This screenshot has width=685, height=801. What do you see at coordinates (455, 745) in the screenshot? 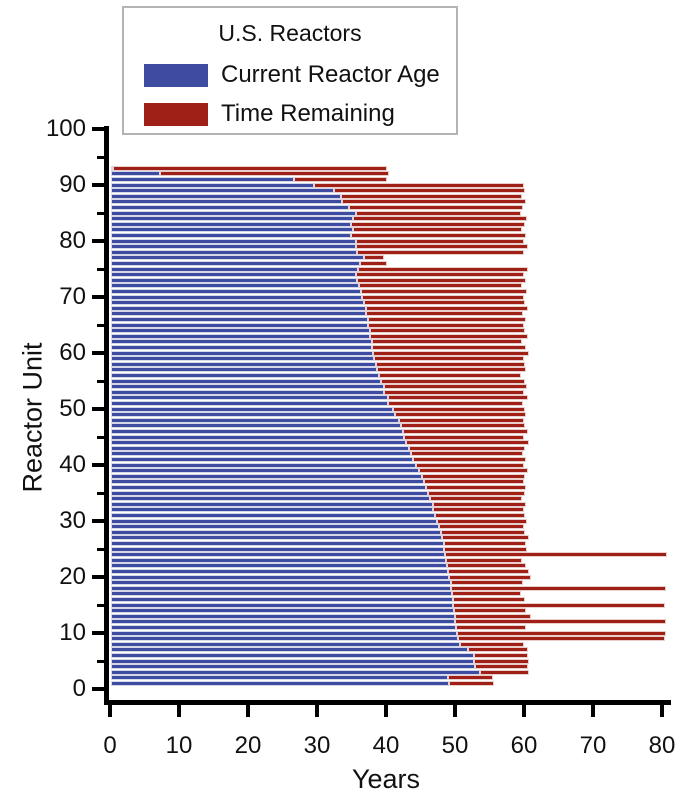
I see `x-tick-label-50: 50` at bounding box center [455, 745].